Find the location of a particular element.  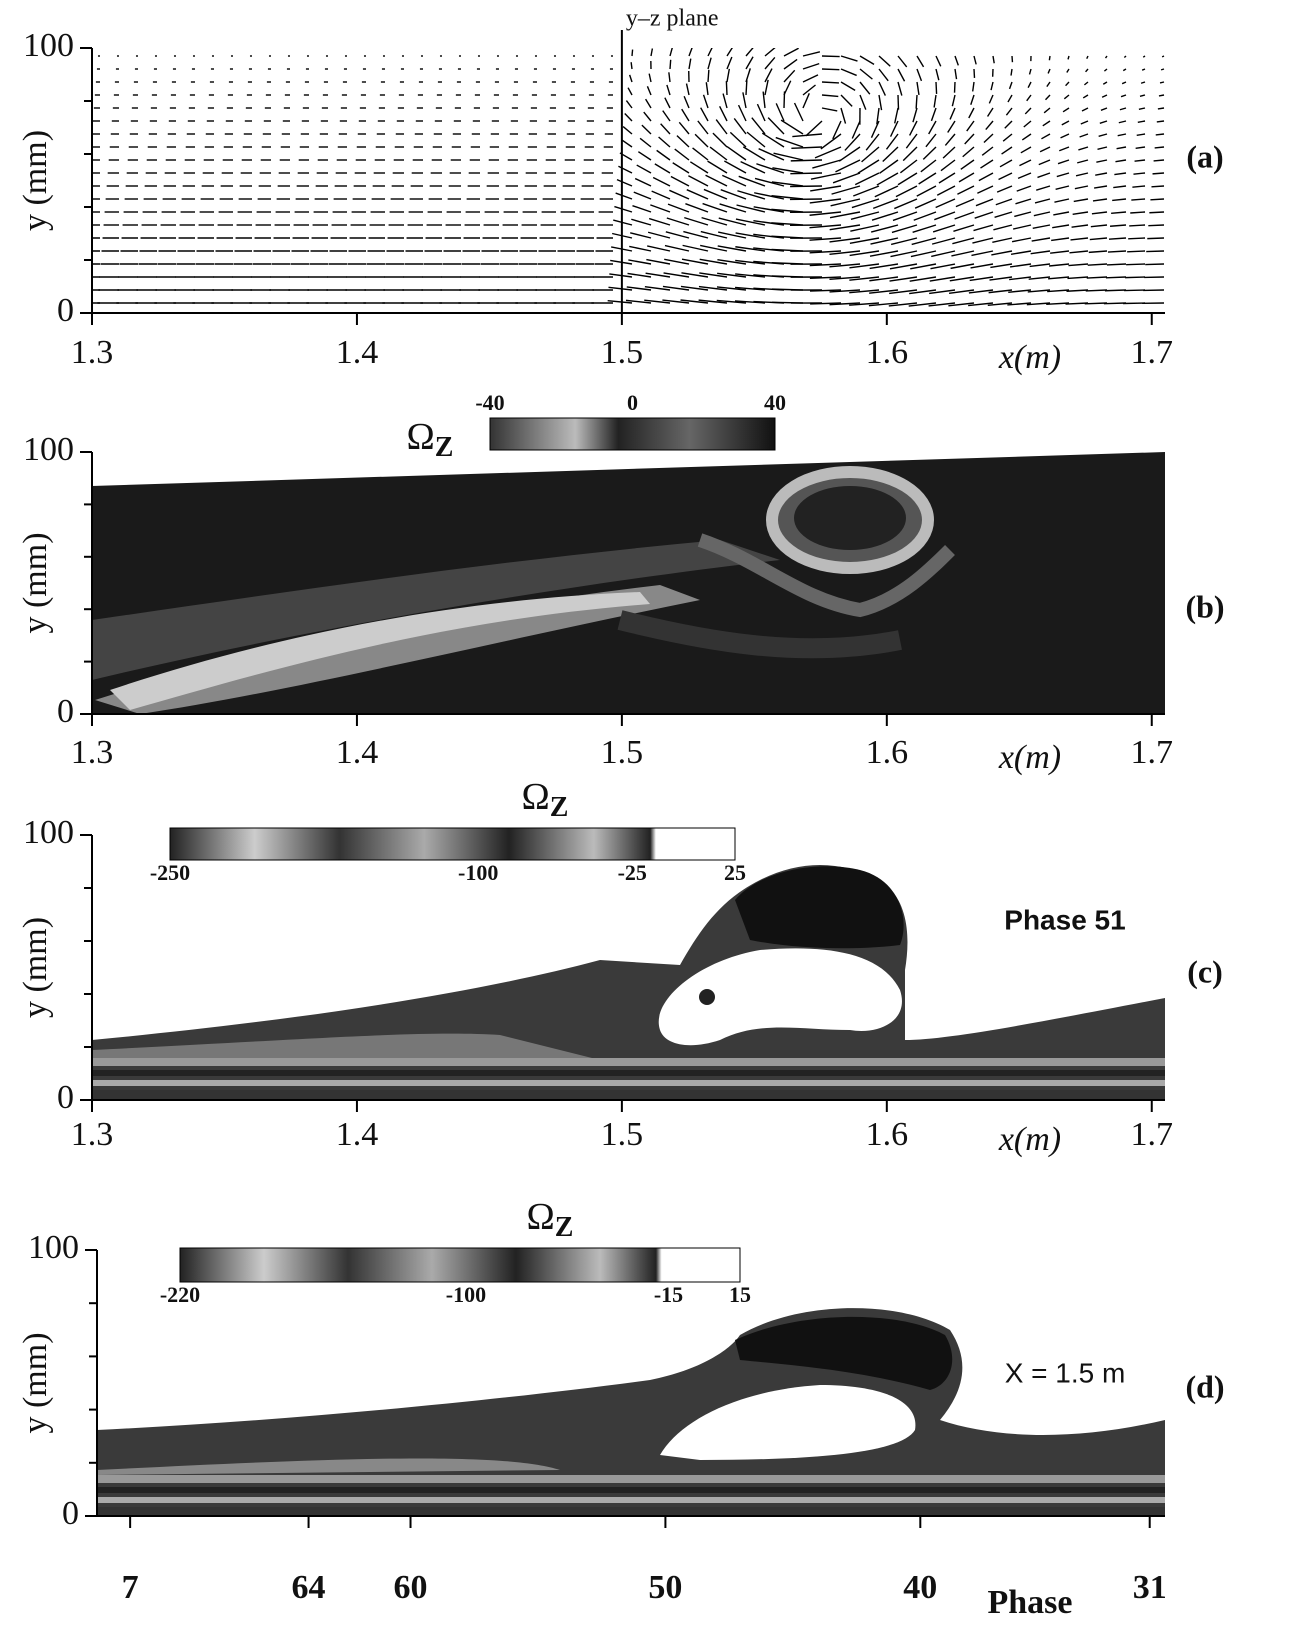

panel-label: (a) is located at coordinates (1204, 156).